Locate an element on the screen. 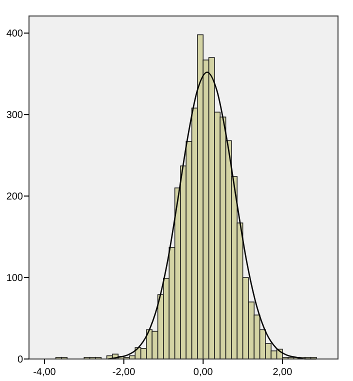  y-tick-label: 100 is located at coordinates (15, 278).